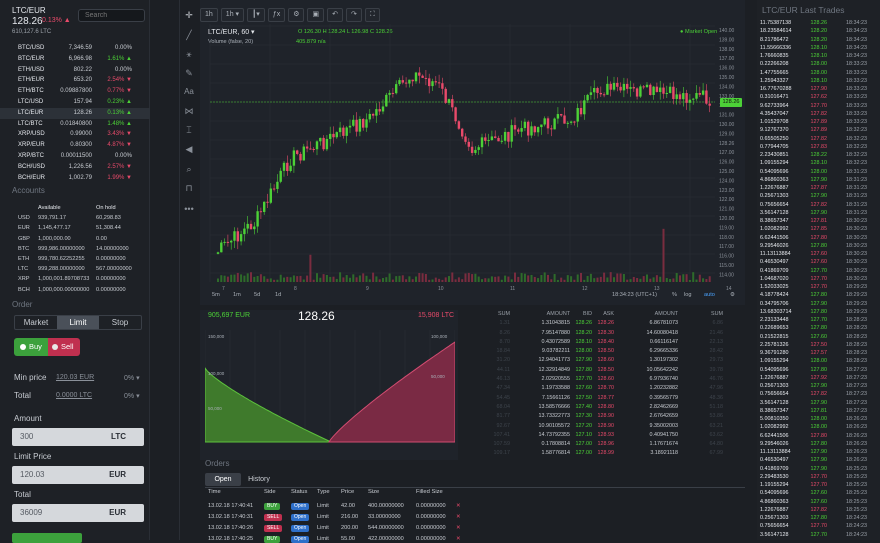 This screenshot has width=880, height=543. I want to click on scale-log-button: log, so click(688, 295).